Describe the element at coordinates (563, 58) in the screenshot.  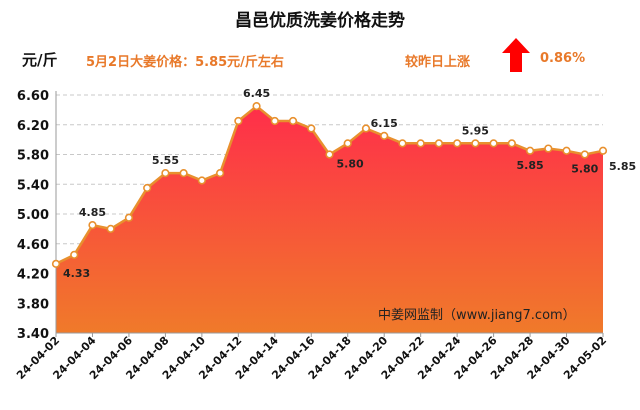
I see `change-value: 0.86%` at that location.